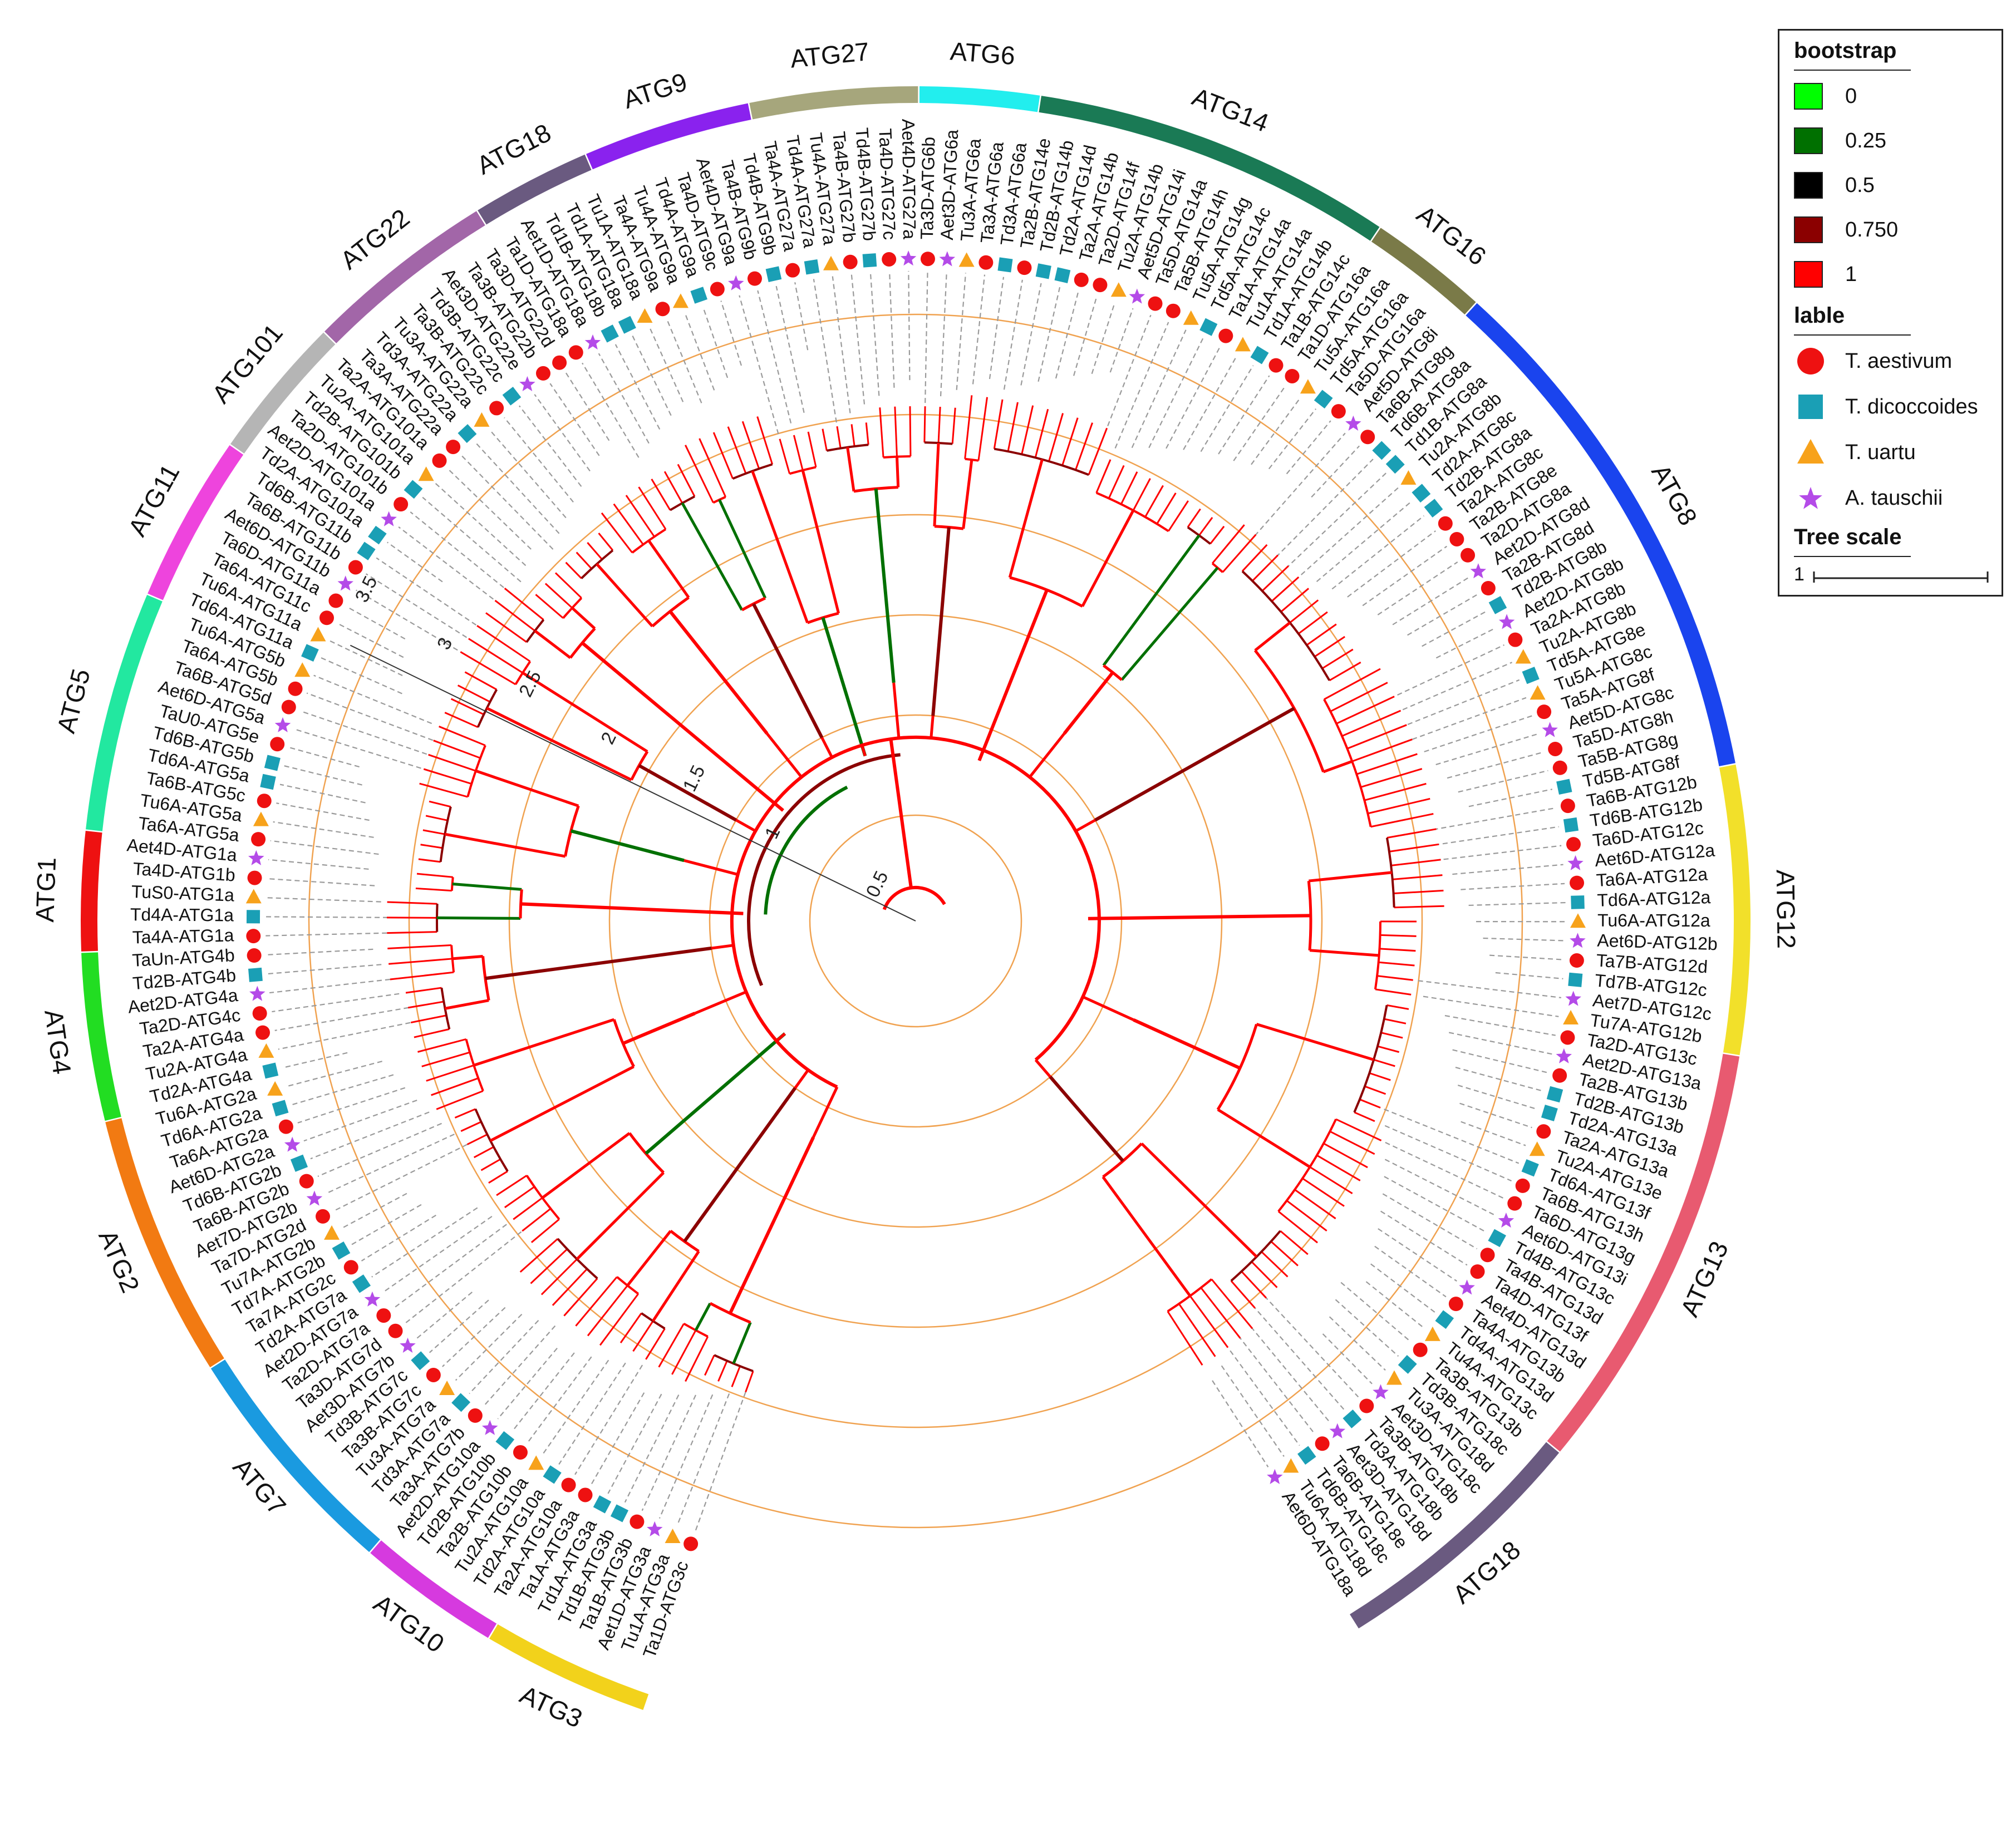  I want to click on legend-bootstrap-row: 0, so click(1825, 96).